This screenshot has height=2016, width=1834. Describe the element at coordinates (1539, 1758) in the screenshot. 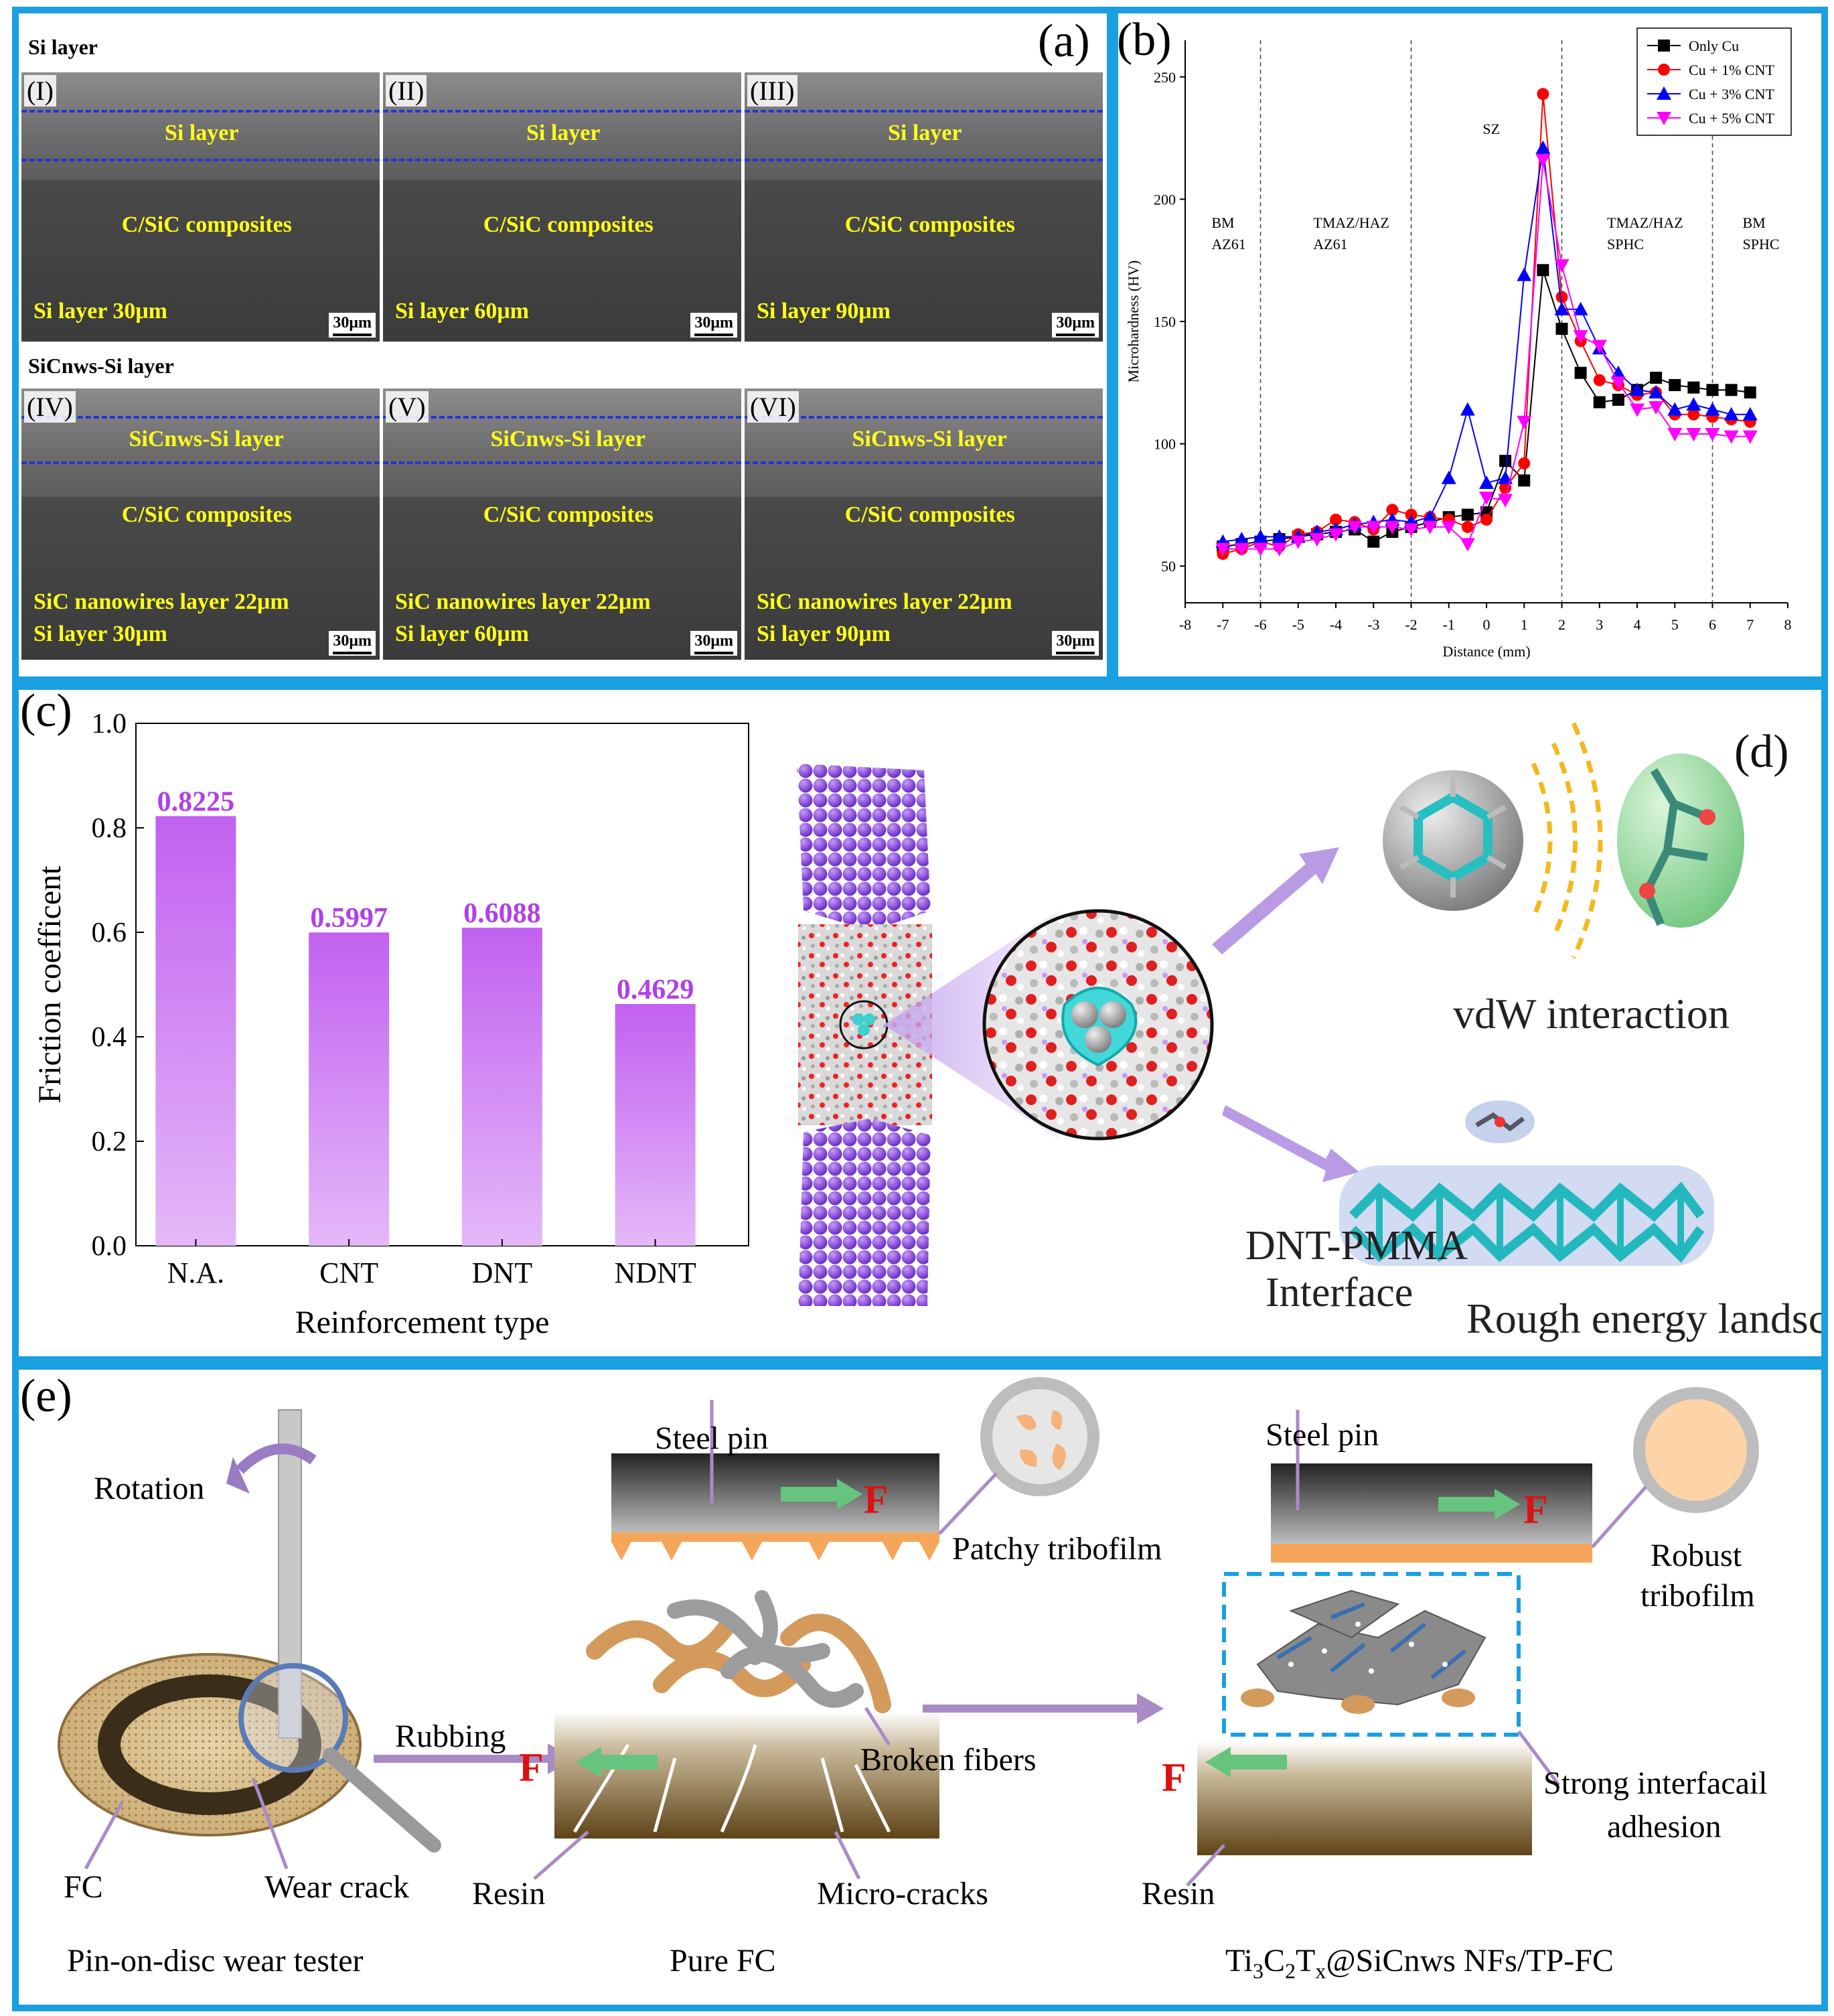

I see `strong-adhesion-leader` at that location.